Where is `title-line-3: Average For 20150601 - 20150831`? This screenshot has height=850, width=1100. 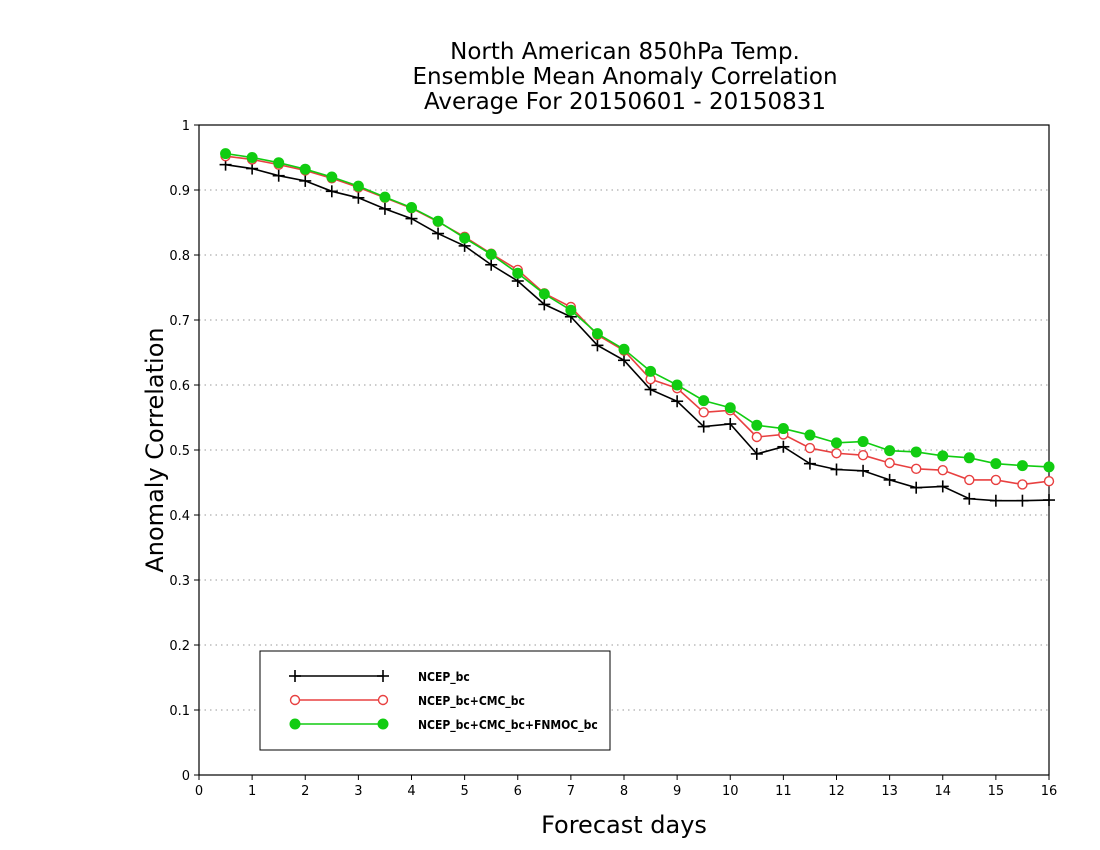
title-line-3: Average For 20150601 - 20150831 is located at coordinates (625, 102).